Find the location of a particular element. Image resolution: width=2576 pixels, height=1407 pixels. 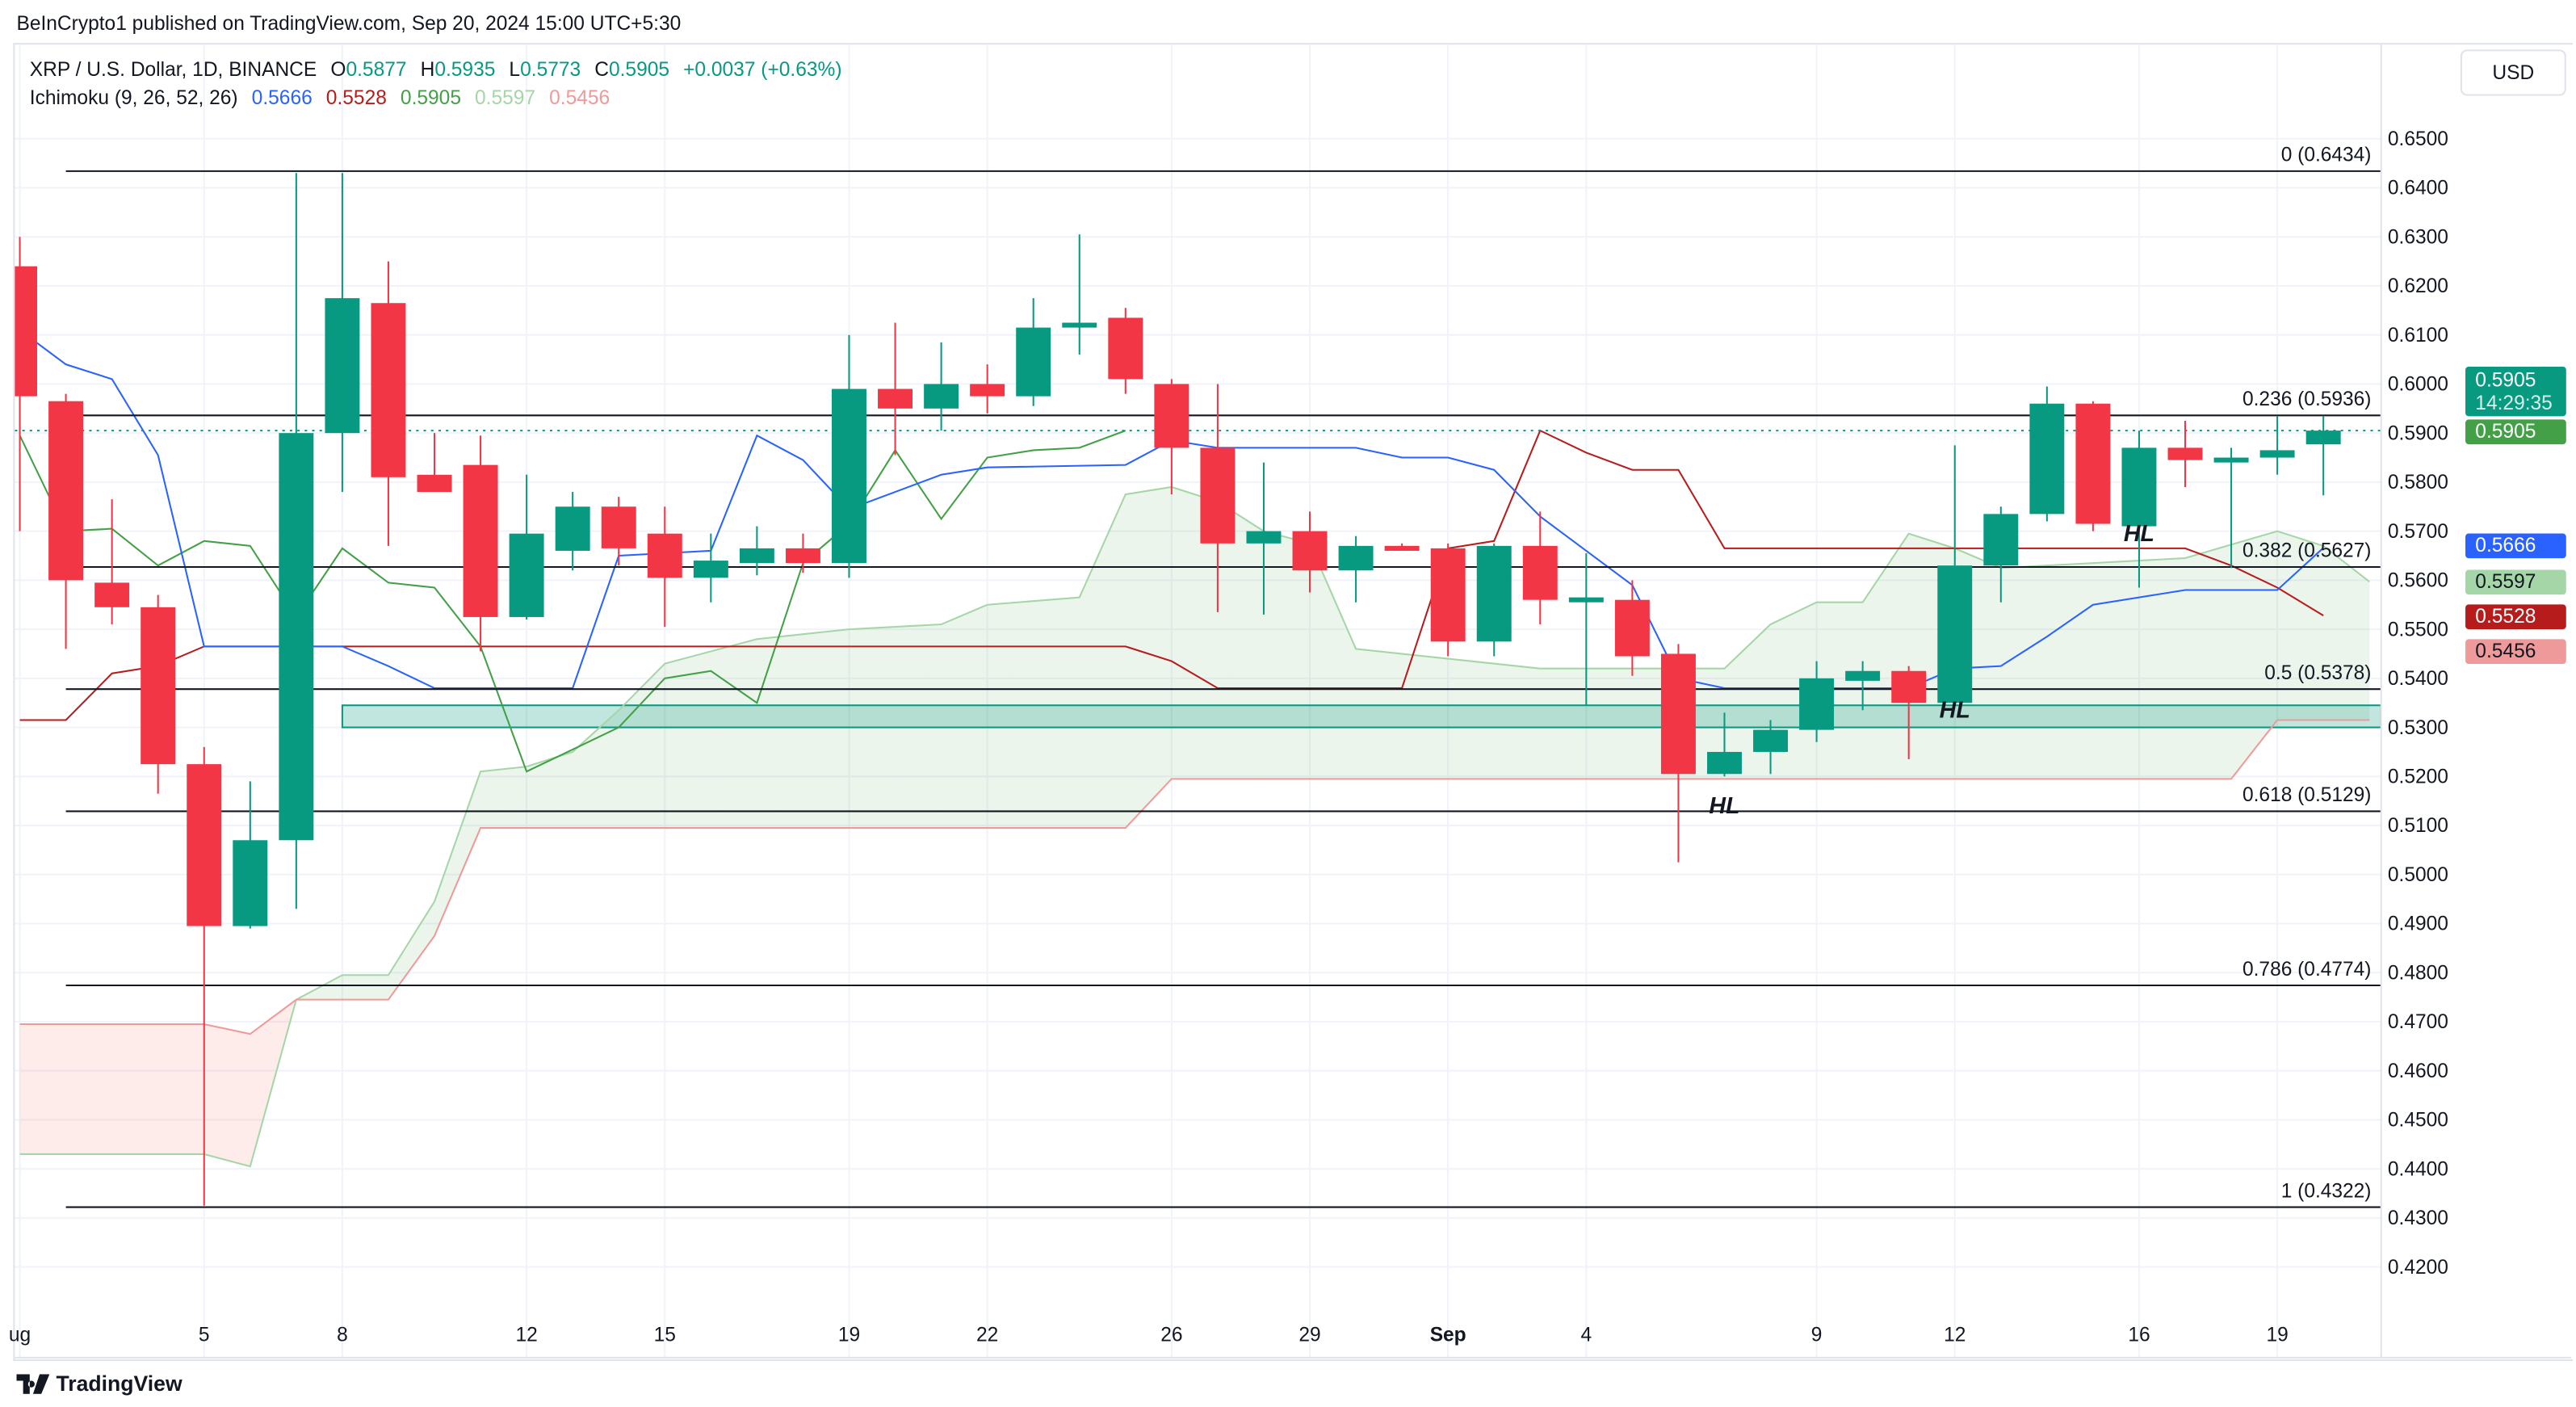

indicator-name: Ichimoku (9, 26, 52, 26) is located at coordinates (133, 98).